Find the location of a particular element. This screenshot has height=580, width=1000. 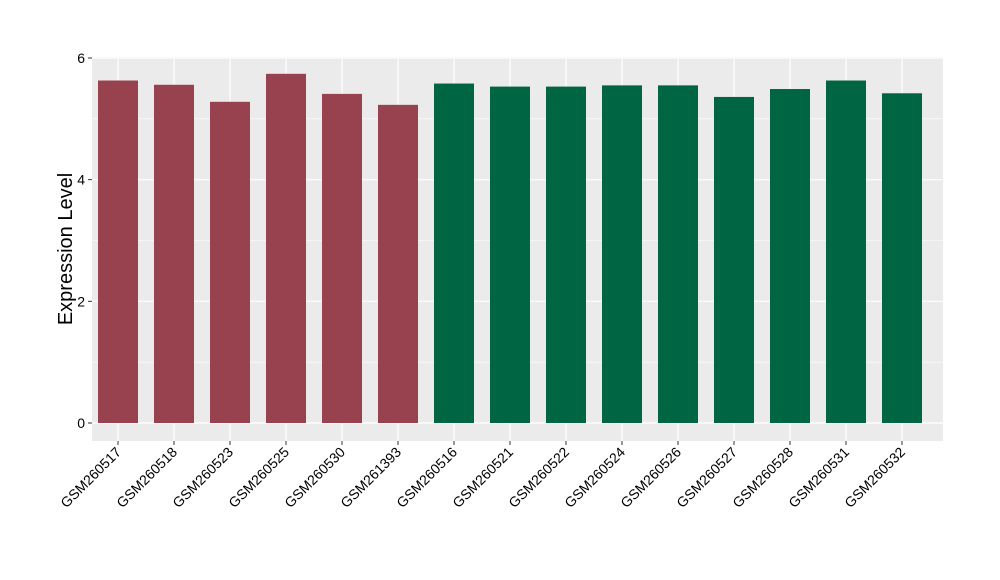

bar-GSM260527 is located at coordinates (734, 259).